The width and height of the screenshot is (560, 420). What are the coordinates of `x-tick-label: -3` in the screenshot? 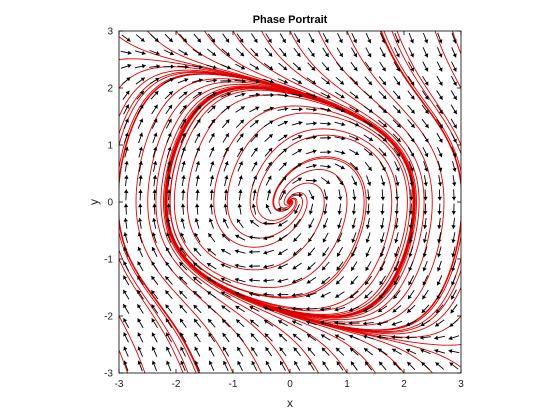 It's located at (119, 384).